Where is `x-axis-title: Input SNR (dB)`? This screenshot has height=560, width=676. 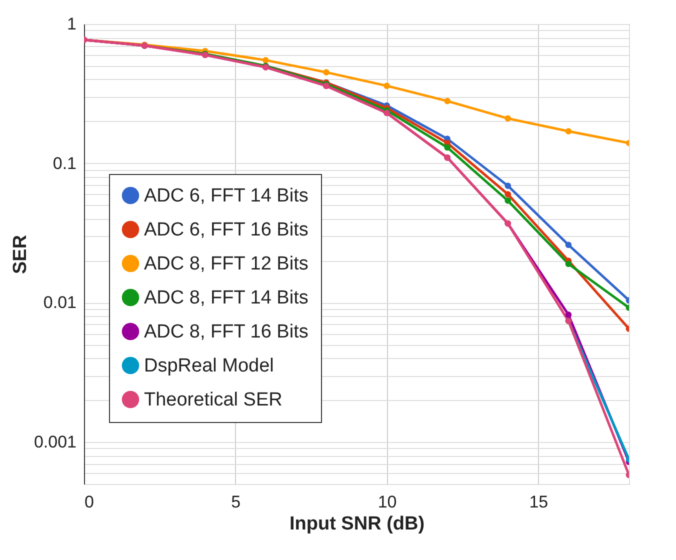
x-axis-title: Input SNR (dB) is located at coordinates (357, 524).